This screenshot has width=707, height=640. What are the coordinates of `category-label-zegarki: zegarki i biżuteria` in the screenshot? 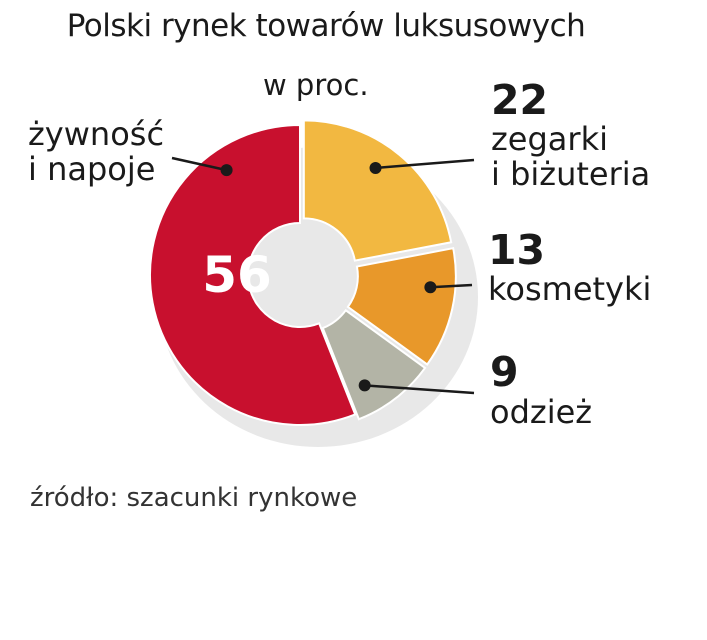 It's located at (570, 157).